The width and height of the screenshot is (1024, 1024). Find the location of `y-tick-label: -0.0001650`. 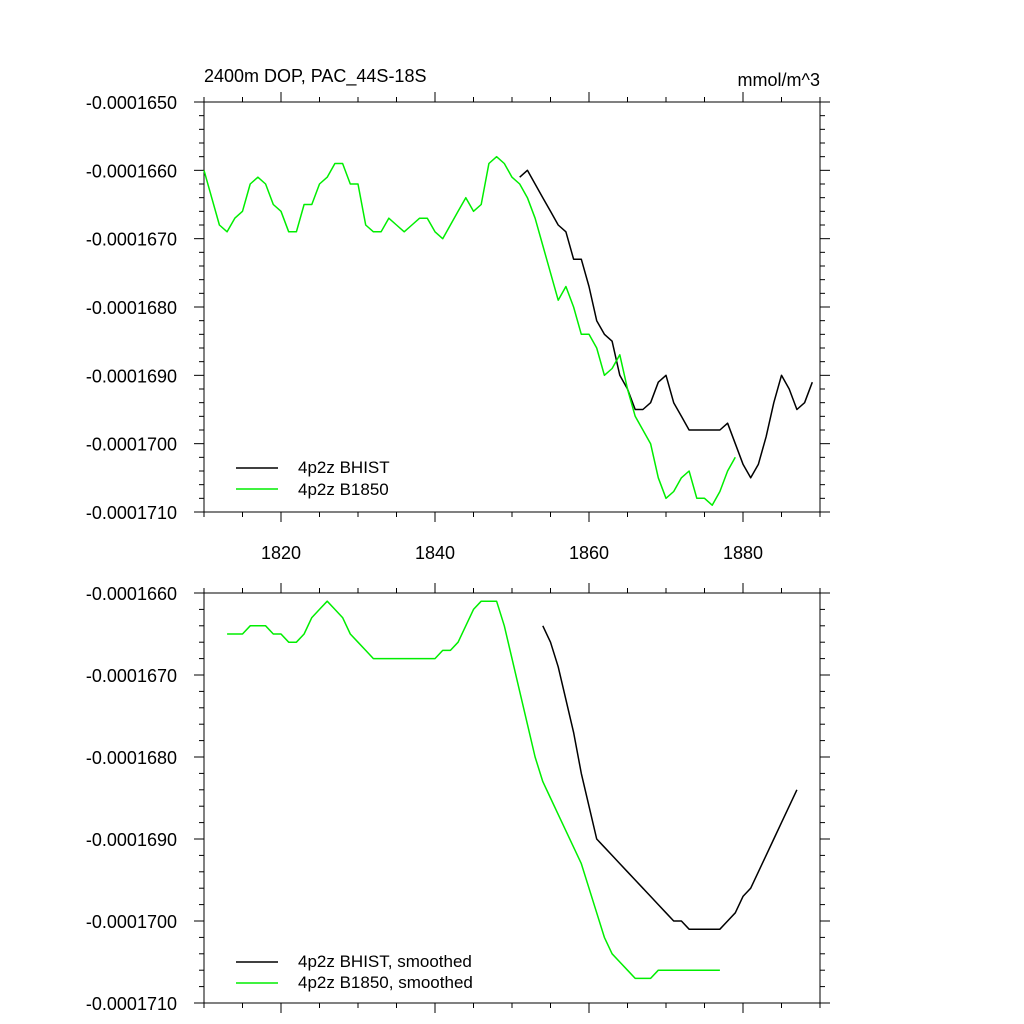

y-tick-label: -0.0001650 is located at coordinates (131, 103).